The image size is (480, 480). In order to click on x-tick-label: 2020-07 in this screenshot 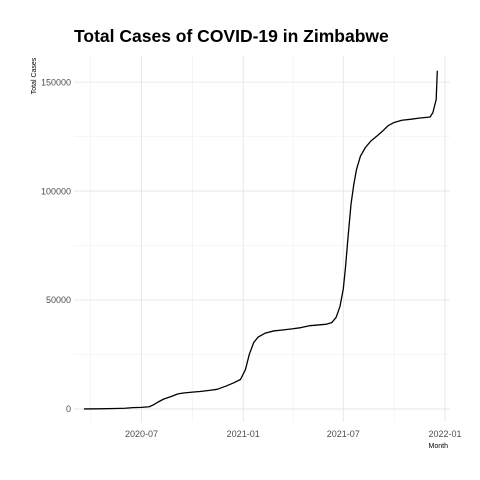, I will do `click(141, 434)`.